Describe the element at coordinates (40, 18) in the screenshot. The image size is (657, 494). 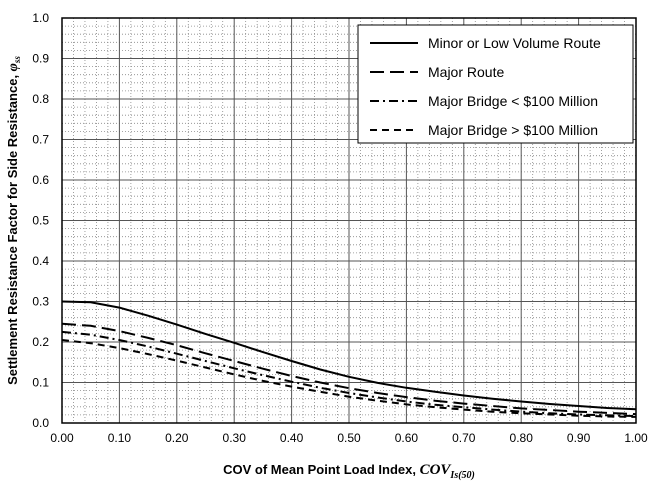
I see `y-tick-label: 1.0` at that location.